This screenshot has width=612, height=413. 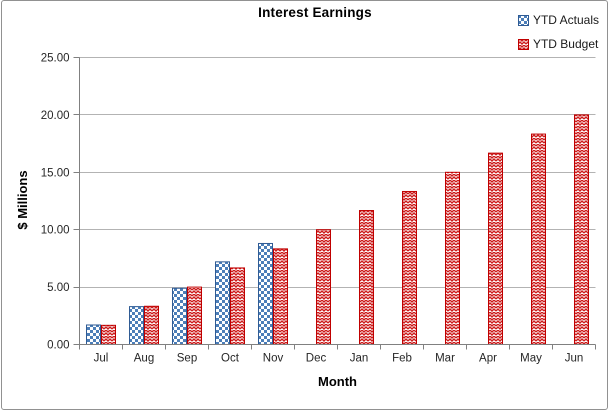 I want to click on bar-ytd-budget-nov, so click(x=280, y=296).